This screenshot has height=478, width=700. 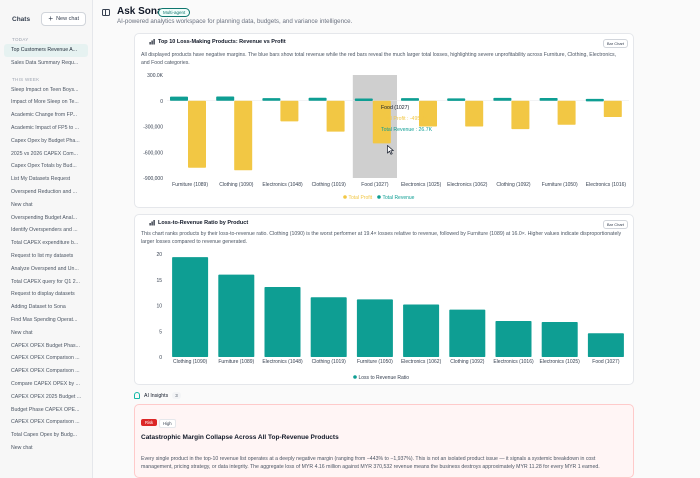 I want to click on chat-history-item: Request to display datasets, so click(x=43, y=294).